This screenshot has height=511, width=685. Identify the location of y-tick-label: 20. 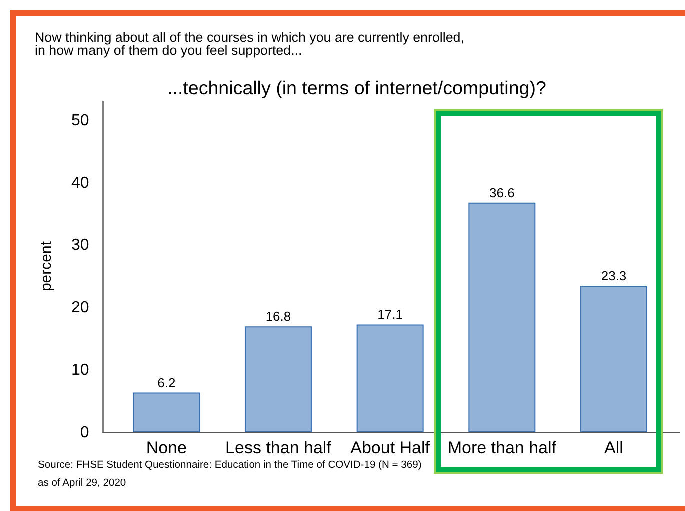
(81, 308).